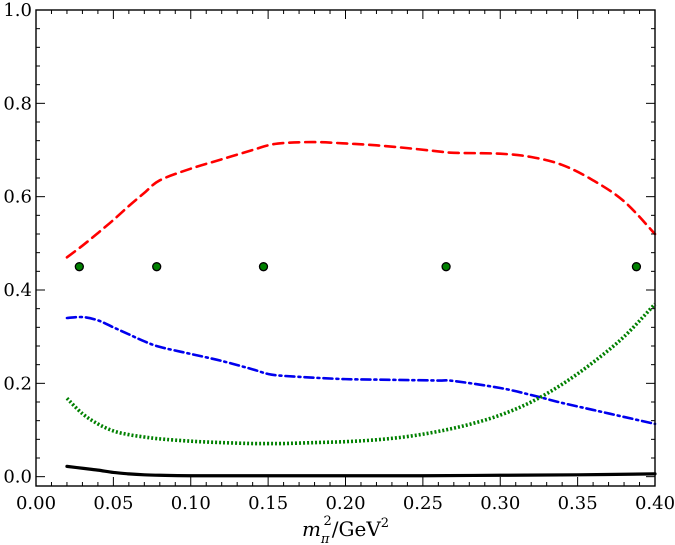 This screenshot has width=675, height=545. Describe the element at coordinates (500, 503) in the screenshot. I see `x-tick-label: 0.30` at that location.